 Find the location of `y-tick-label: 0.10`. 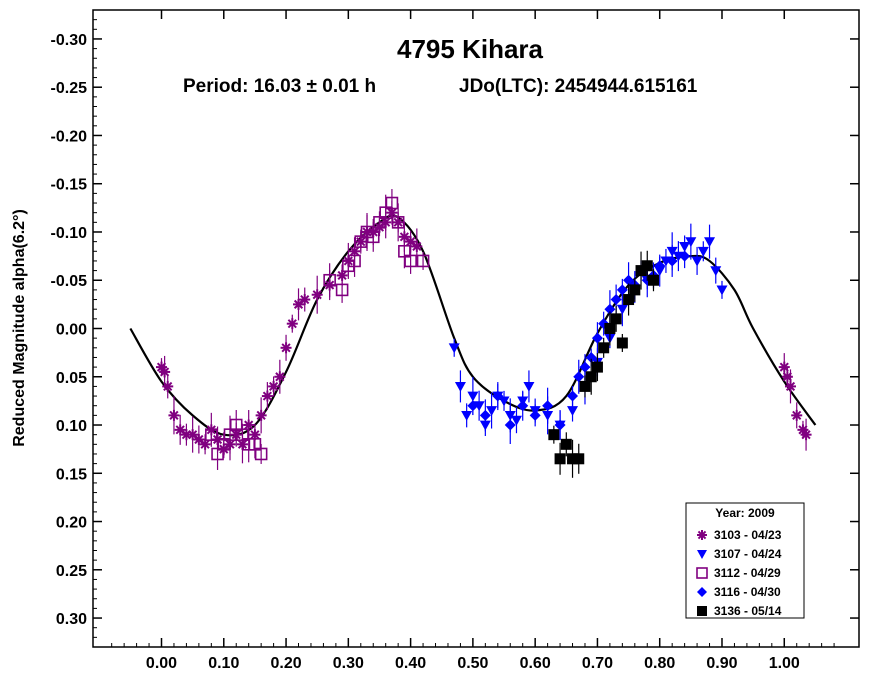

y-tick-label: 0.10 is located at coordinates (71, 426).